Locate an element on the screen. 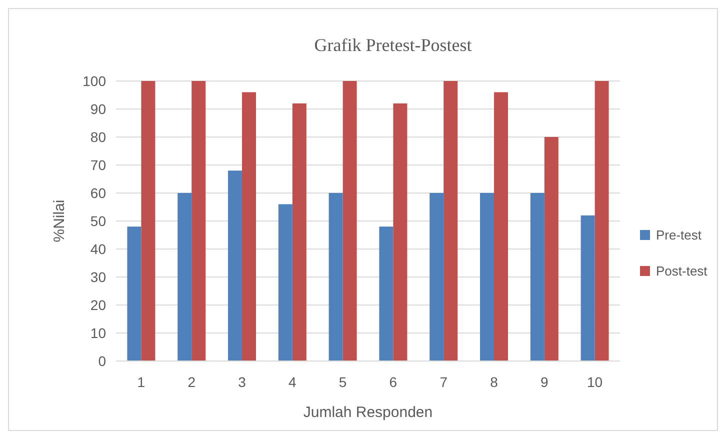 The width and height of the screenshot is (726, 439). x-tick-label: 4 is located at coordinates (292, 382).